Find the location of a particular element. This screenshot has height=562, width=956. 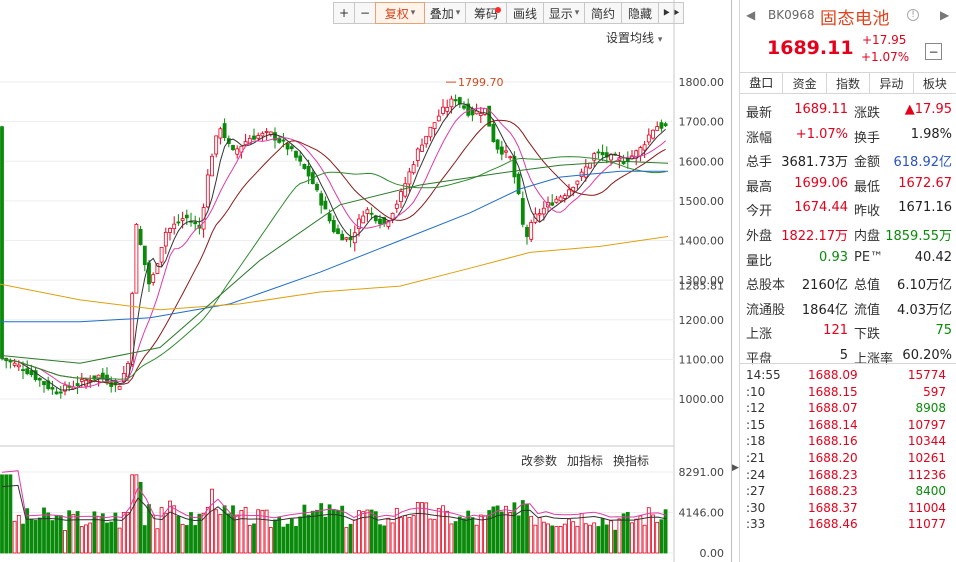

stat-v1: 5 is located at coordinates (843, 355).